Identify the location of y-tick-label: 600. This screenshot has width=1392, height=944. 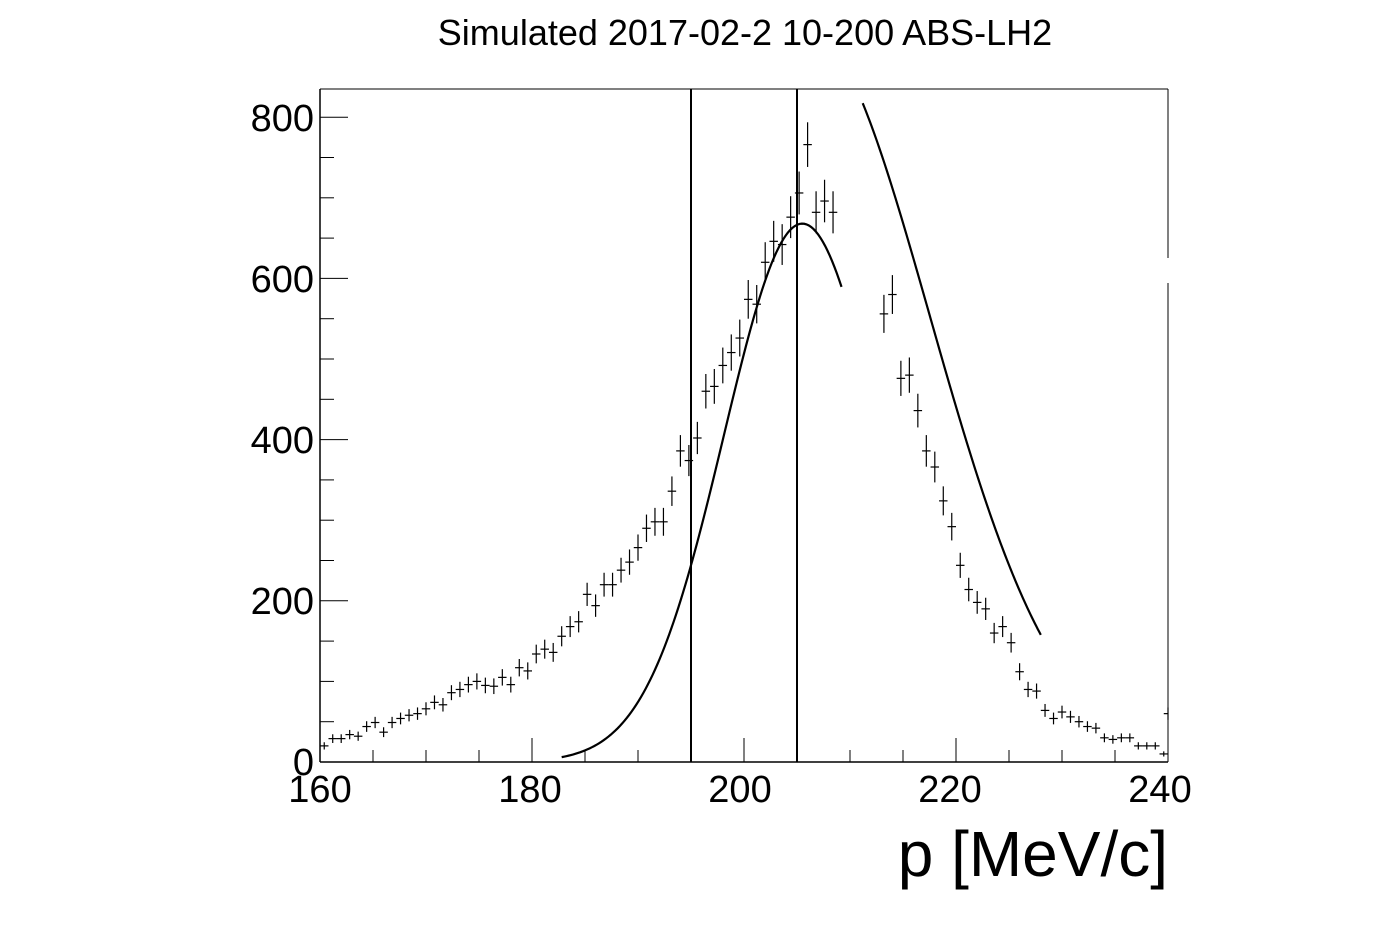
(282, 280).